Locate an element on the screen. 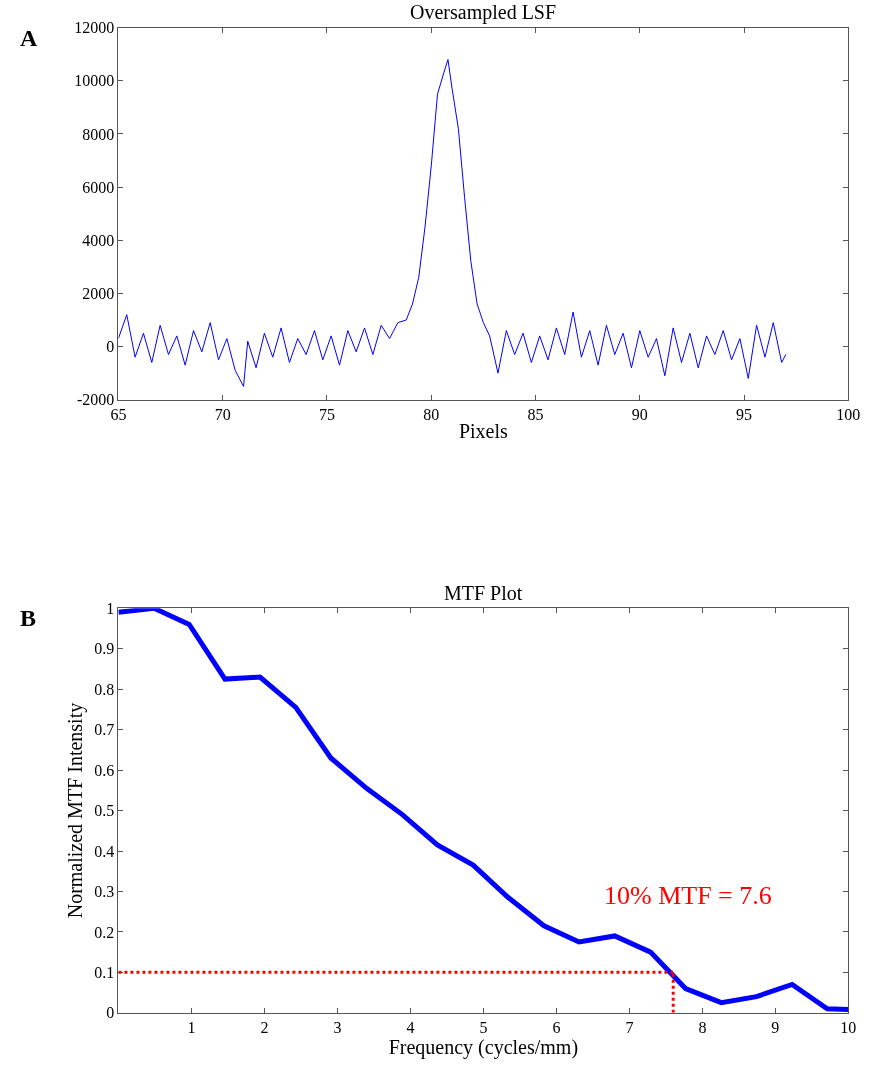  x-tick-label: 8 is located at coordinates (702, 1027).